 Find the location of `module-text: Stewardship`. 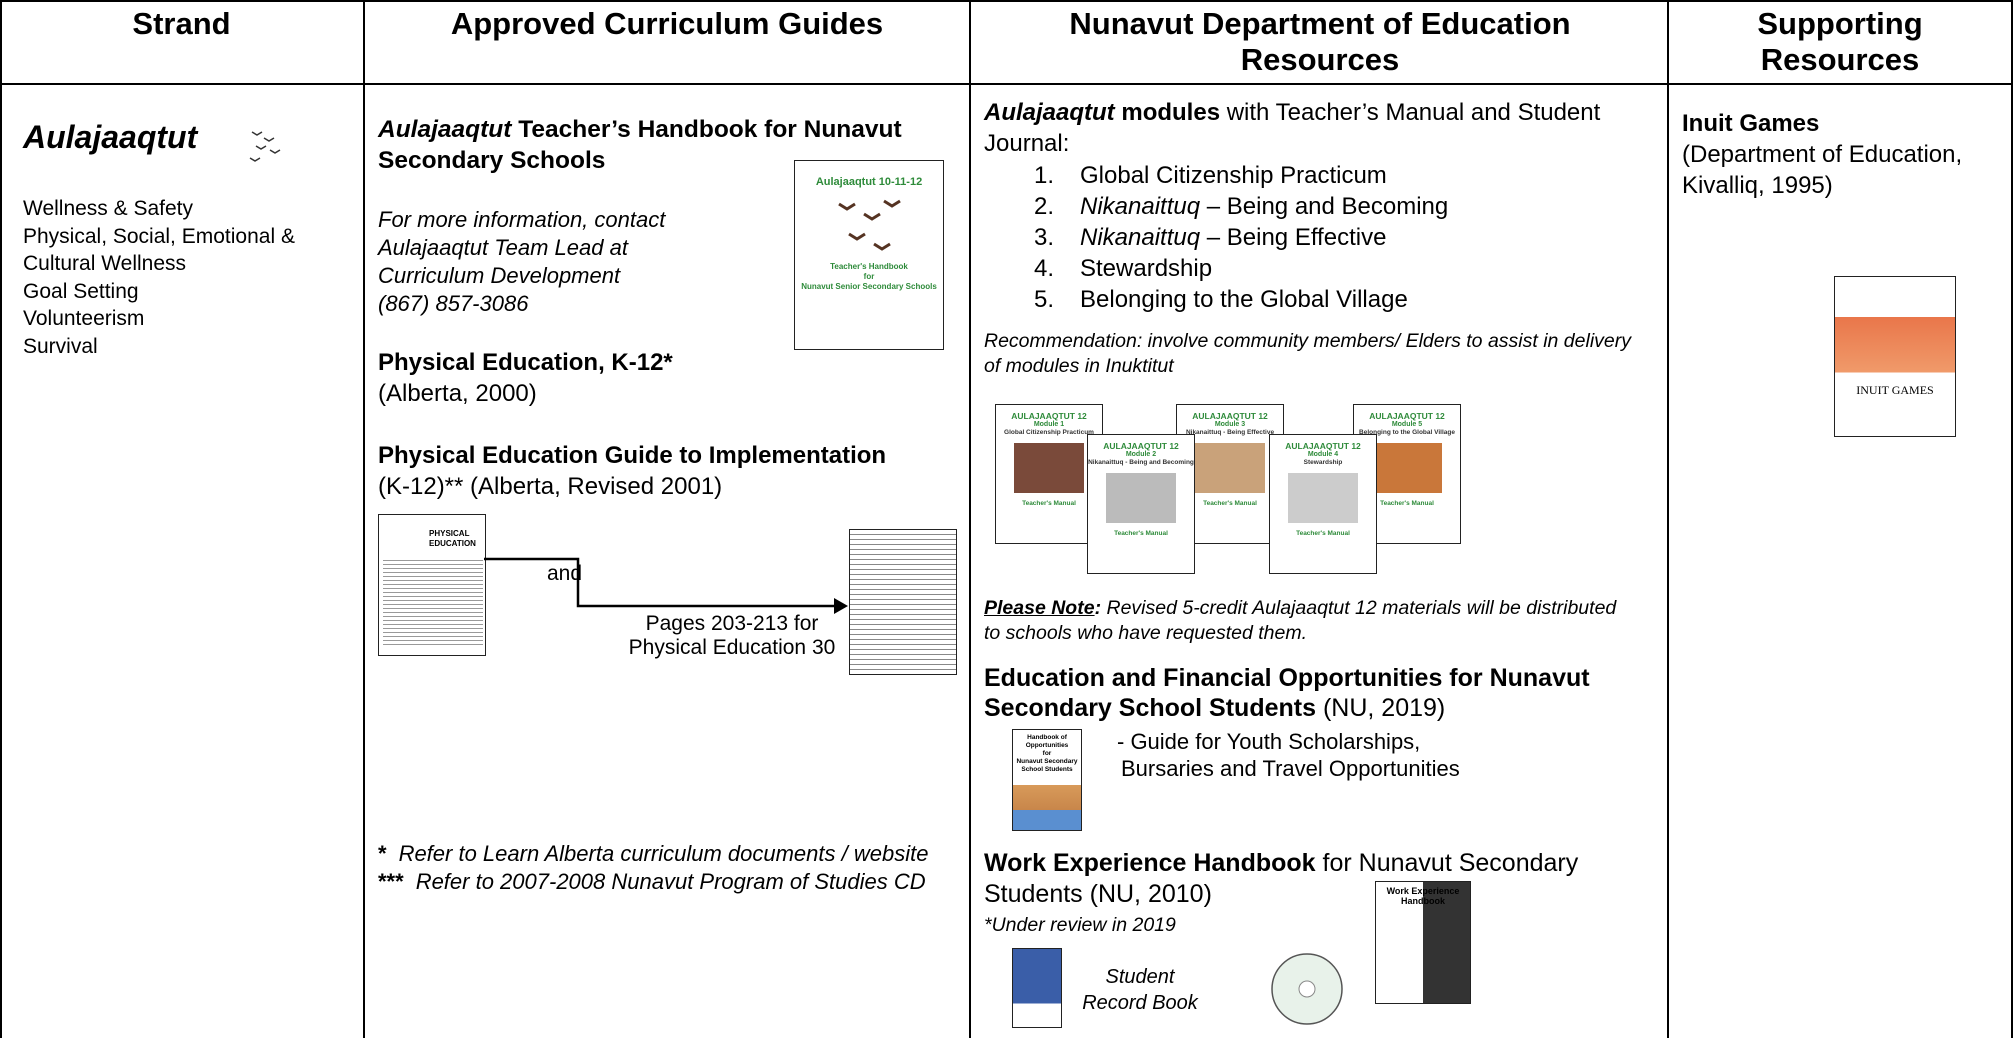

module-text: Stewardship is located at coordinates (1146, 268).